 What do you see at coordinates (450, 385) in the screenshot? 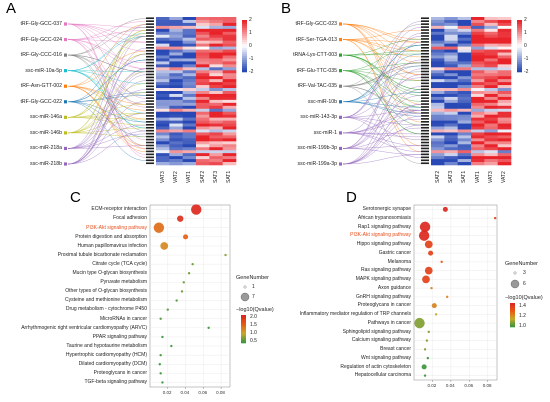
I see `x-tick-label: 0.04` at bounding box center [450, 385].